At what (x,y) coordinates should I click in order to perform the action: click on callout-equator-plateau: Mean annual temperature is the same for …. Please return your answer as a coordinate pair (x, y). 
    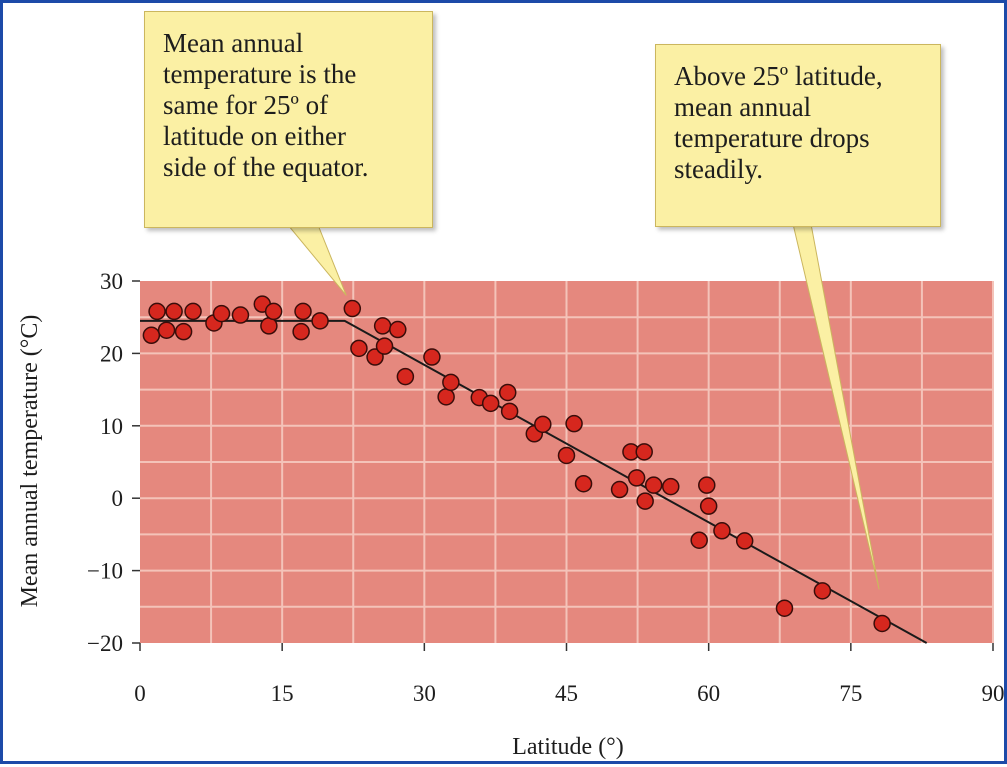
    Looking at the image, I should click on (288, 119).